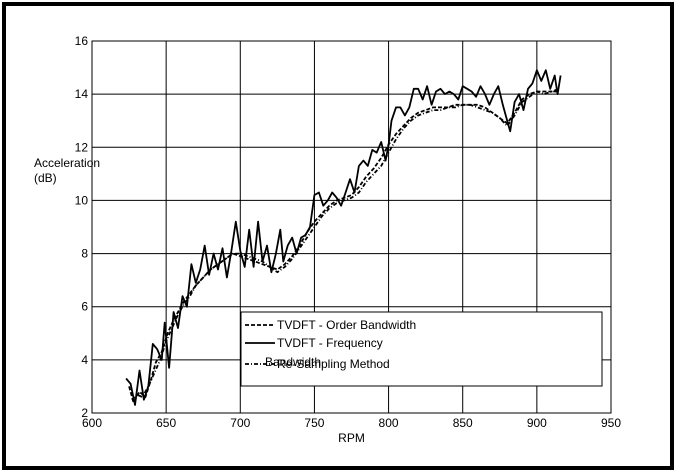 Image resolution: width=676 pixels, height=472 pixels. I want to click on x-tick-label: 750, so click(314, 423).